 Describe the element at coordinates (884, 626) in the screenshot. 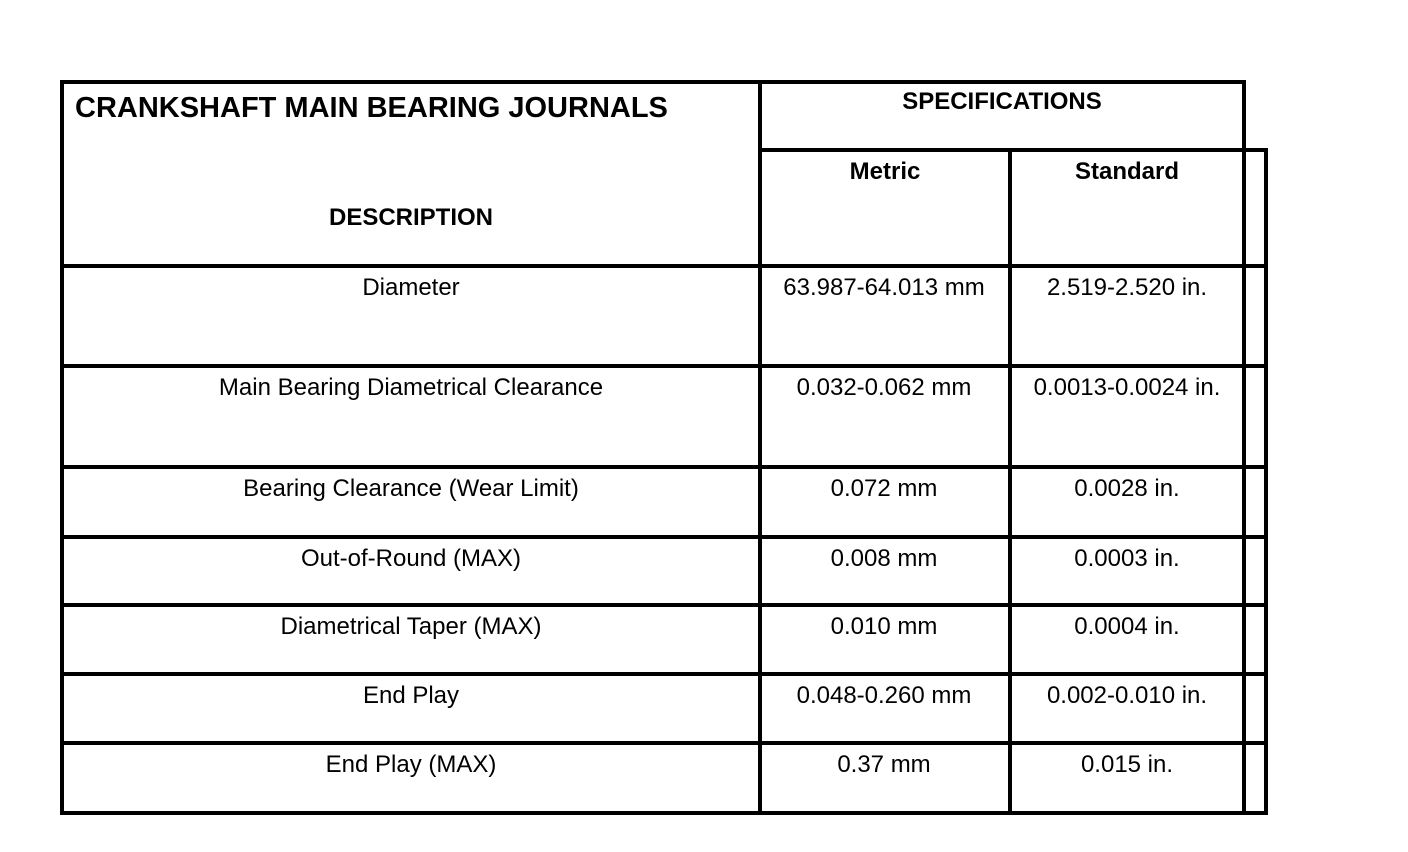

I see `cell-metric: 0.010 mm` at that location.